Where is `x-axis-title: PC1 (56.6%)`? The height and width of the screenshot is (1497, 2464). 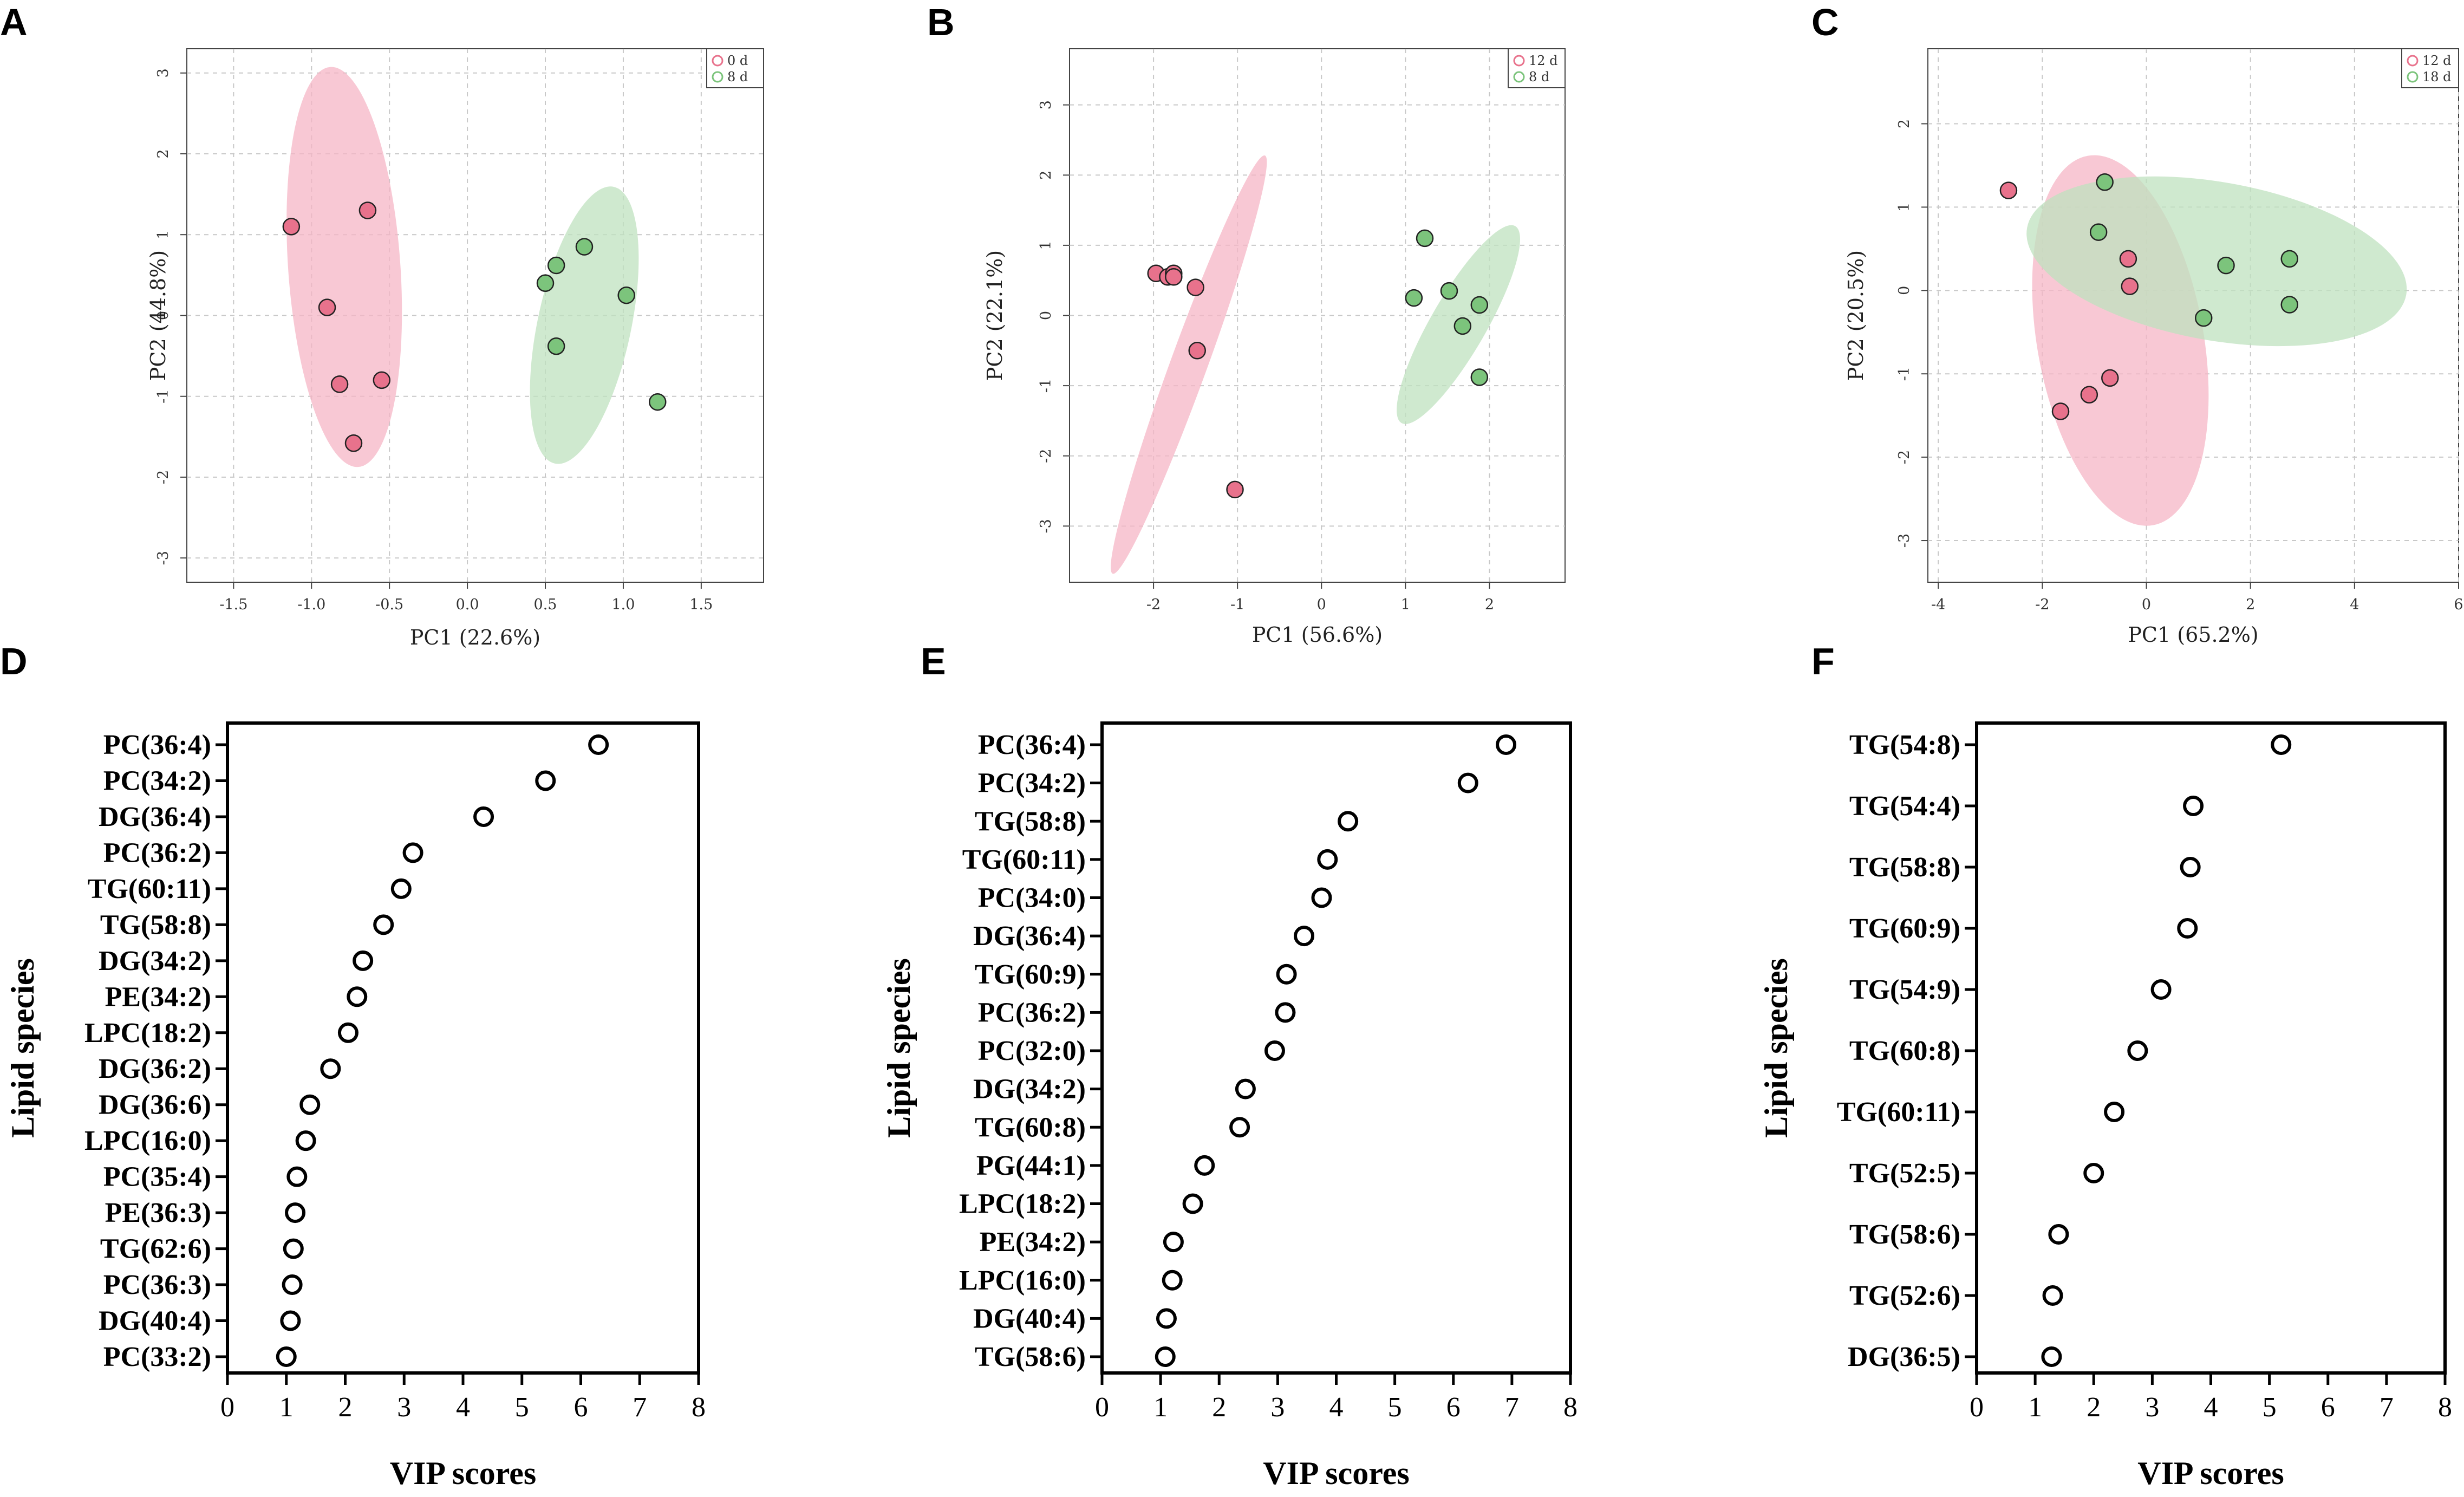 x-axis-title: PC1 (56.6%) is located at coordinates (1317, 635).